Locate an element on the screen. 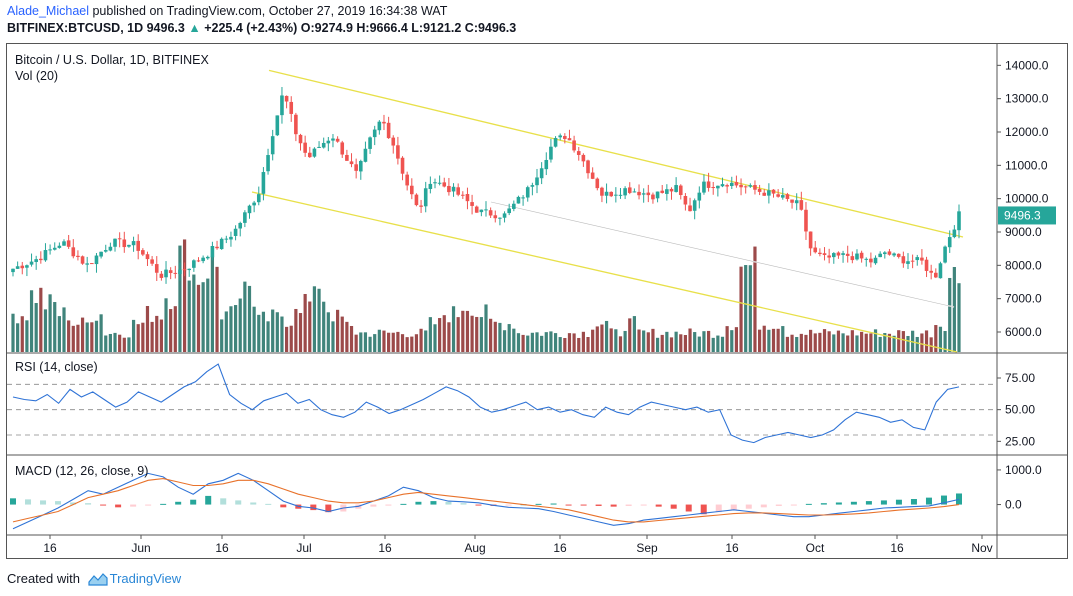 This screenshot has height=596, width=1073. rsi-tick-label: 25.00 is located at coordinates (1020, 441).